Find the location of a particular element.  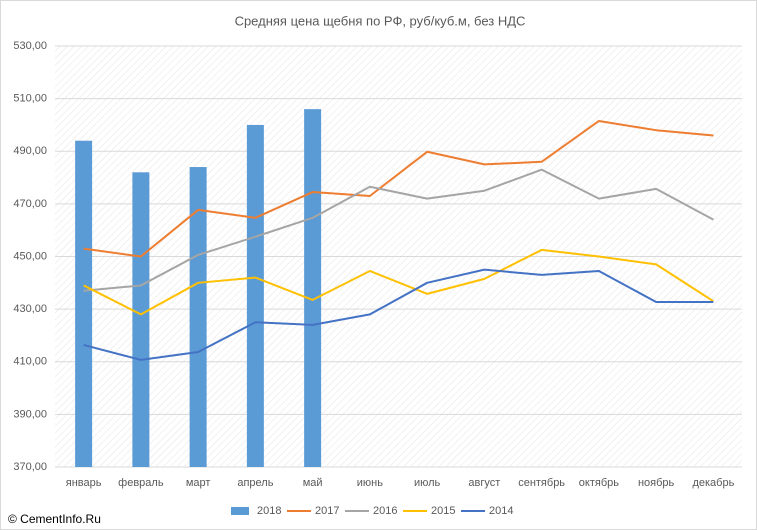

y-tick-label: 370,00 is located at coordinates (30, 467).